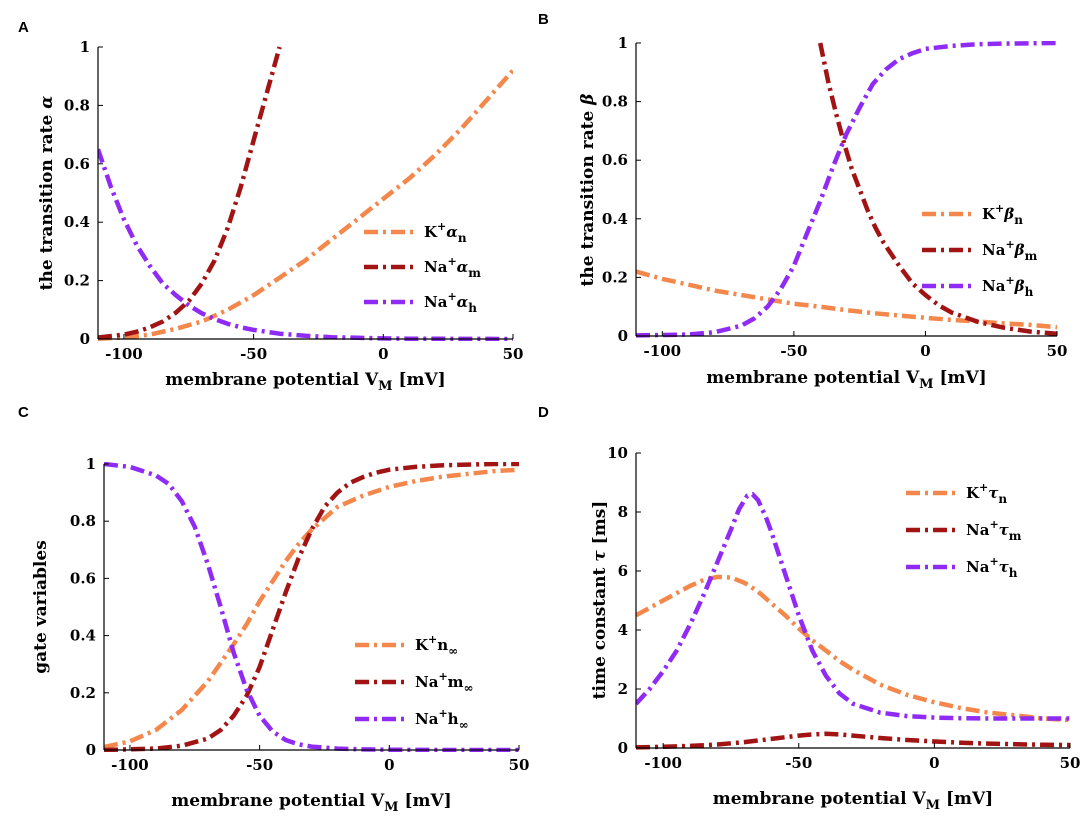 This screenshot has width=1084, height=820. Describe the element at coordinates (937, 189) in the screenshot. I see `series-line-darkred-m` at that location.